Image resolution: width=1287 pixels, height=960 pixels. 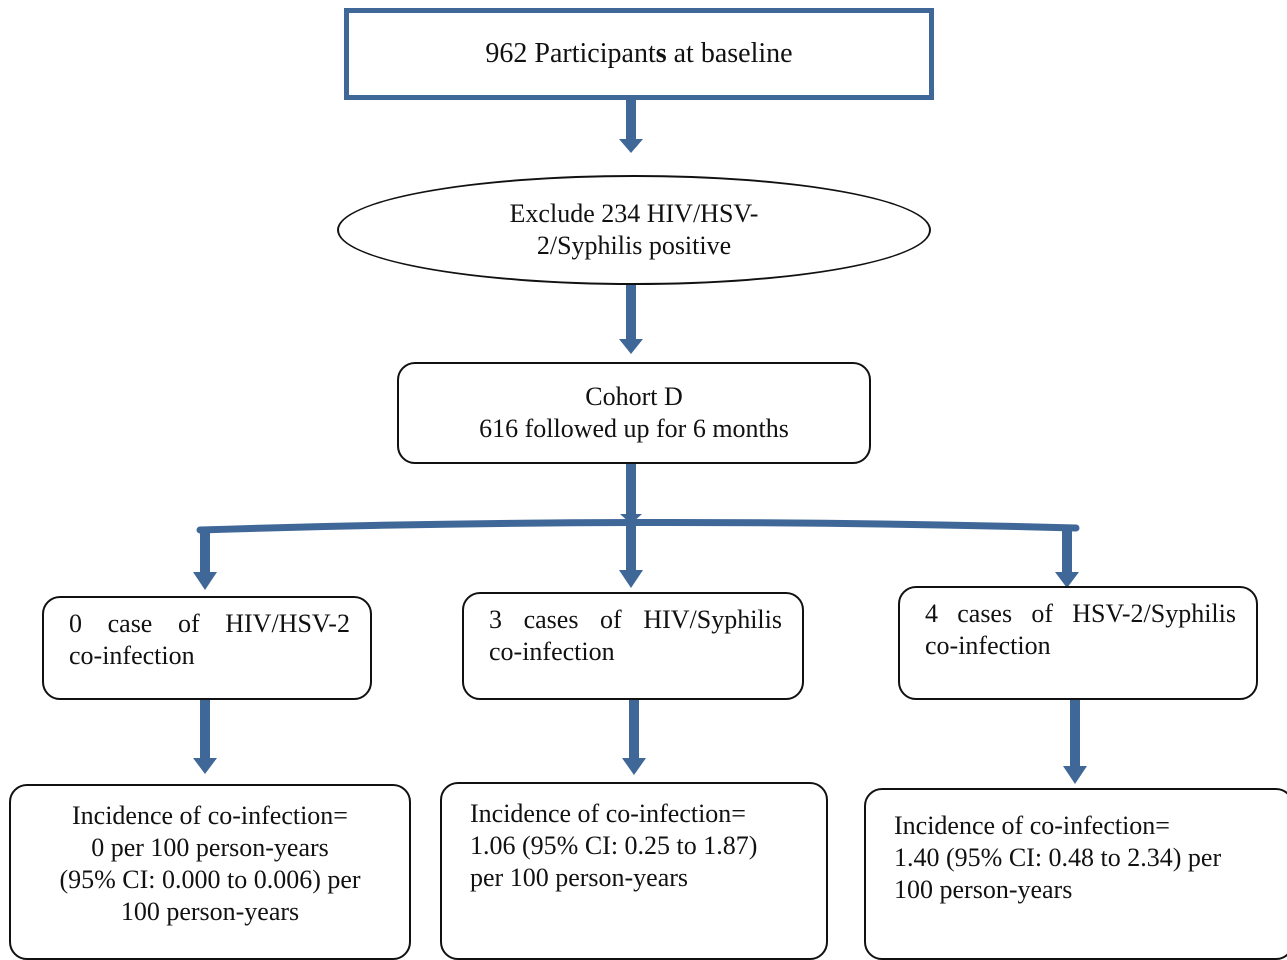 What do you see at coordinates (631, 579) in the screenshot?
I see `arrowhead-middle` at bounding box center [631, 579].